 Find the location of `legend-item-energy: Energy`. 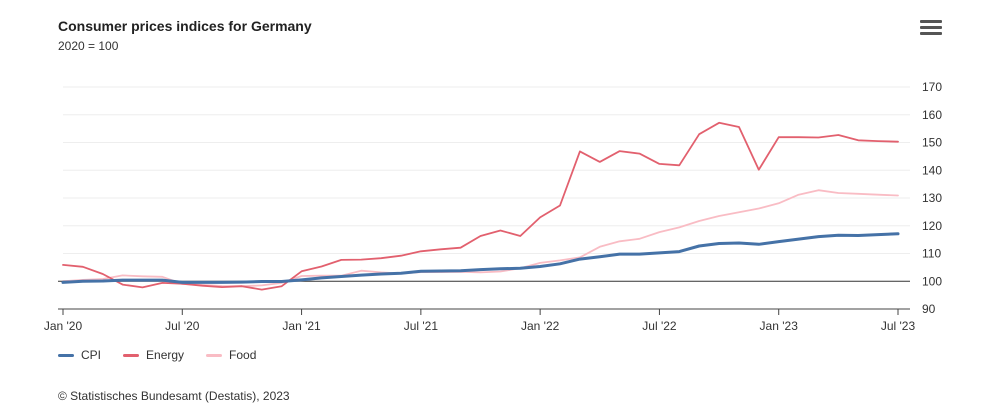

legend-item-energy: Energy is located at coordinates (153, 355).